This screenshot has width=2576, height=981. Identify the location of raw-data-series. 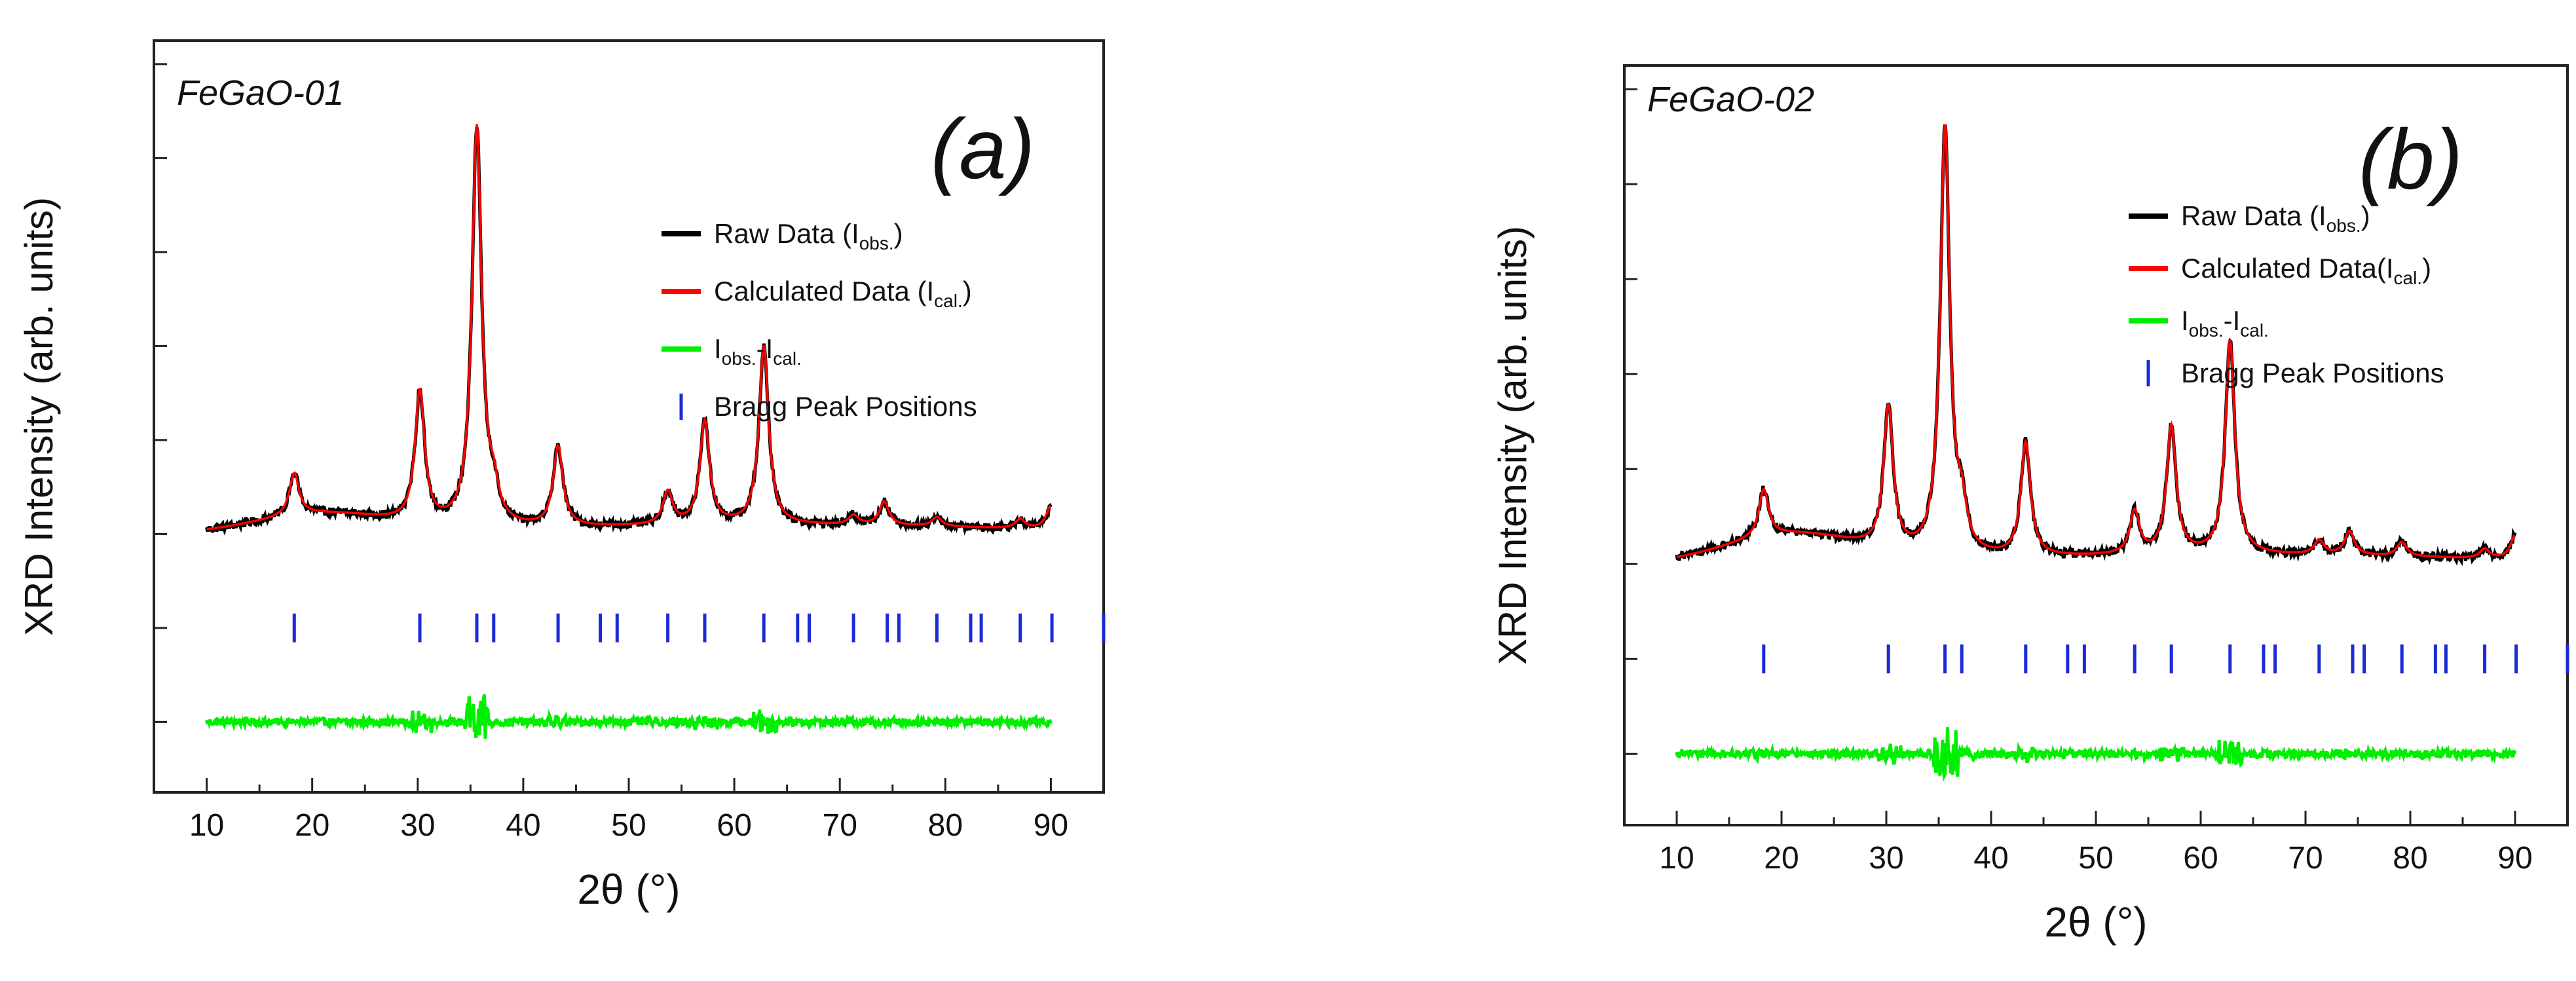
(629, 331).